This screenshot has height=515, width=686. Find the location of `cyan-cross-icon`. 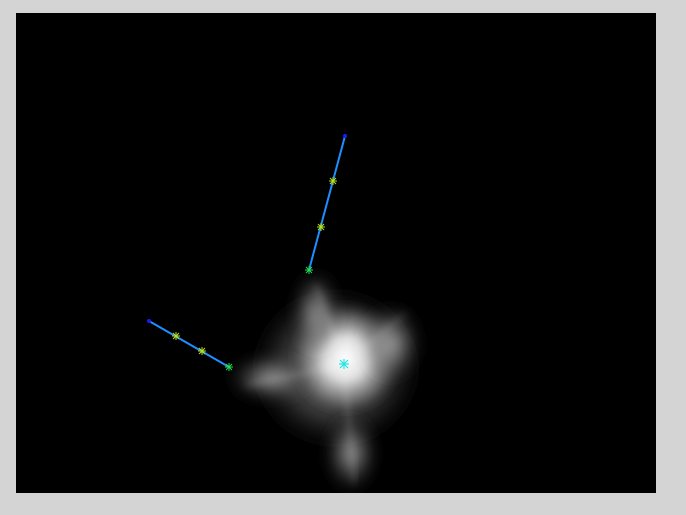

cyan-cross-icon is located at coordinates (344, 364).